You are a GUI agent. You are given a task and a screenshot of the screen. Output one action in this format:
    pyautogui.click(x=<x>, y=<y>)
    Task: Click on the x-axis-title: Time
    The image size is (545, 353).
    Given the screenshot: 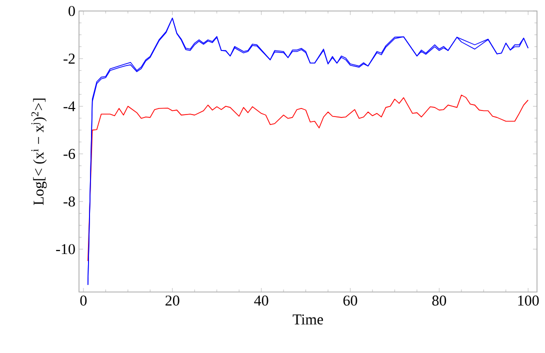 What is the action you would take?
    pyautogui.click(x=307, y=319)
    